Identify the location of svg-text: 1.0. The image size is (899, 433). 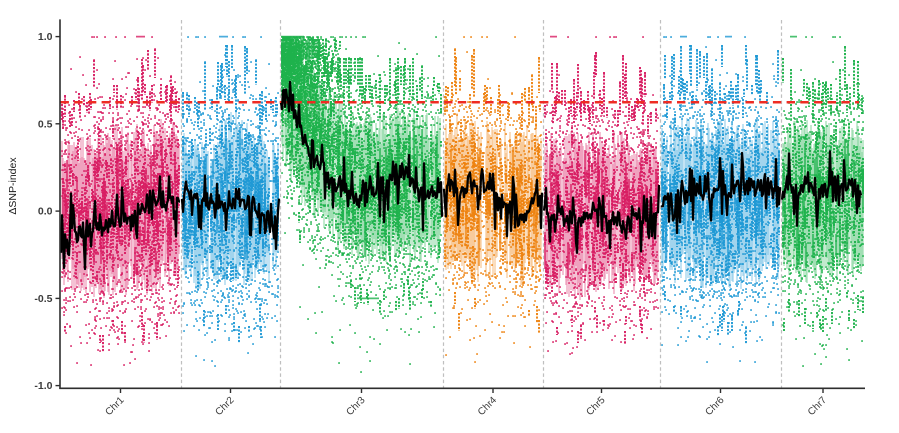
(45, 37).